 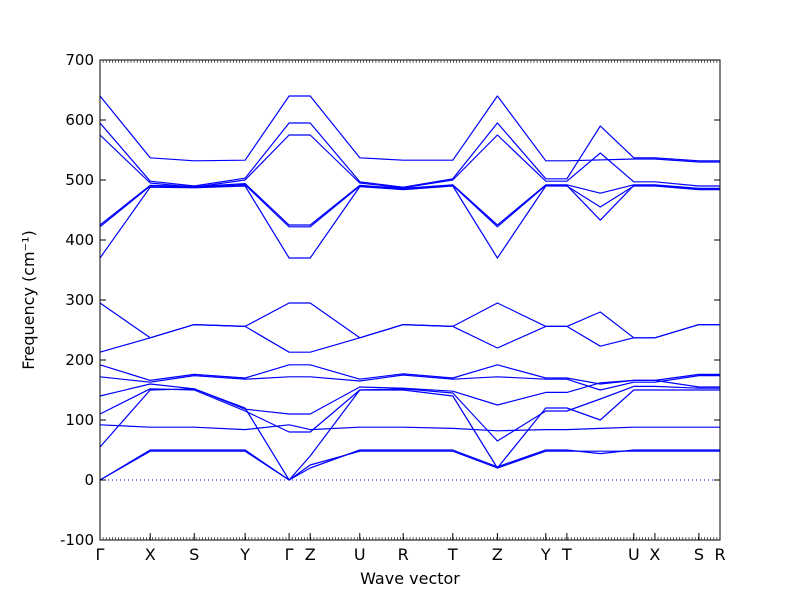 I want to click on y-tick-label: -100, so click(x=77, y=540).